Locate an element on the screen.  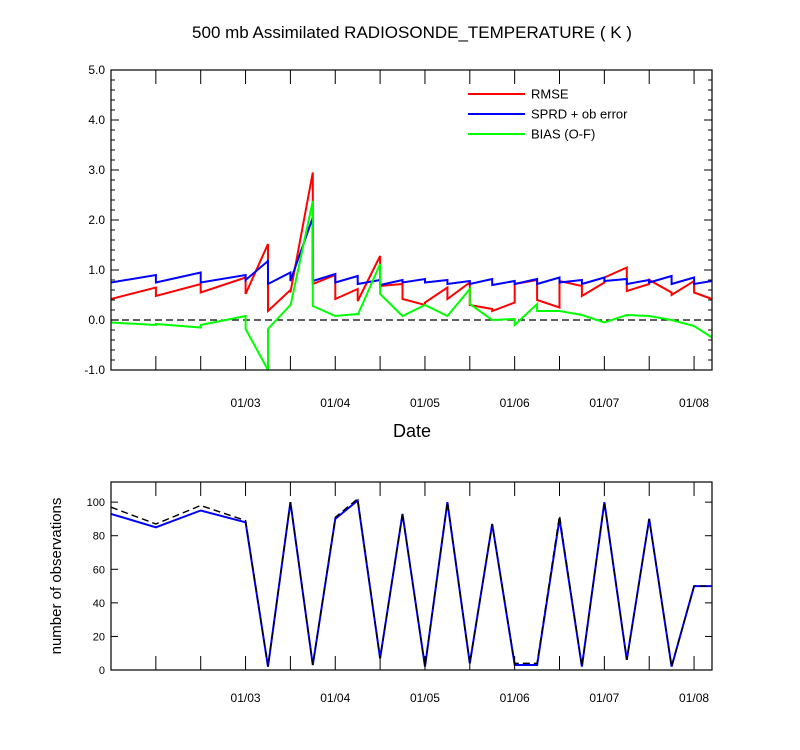
series-line-sprd-ob-error is located at coordinates (411, 252).